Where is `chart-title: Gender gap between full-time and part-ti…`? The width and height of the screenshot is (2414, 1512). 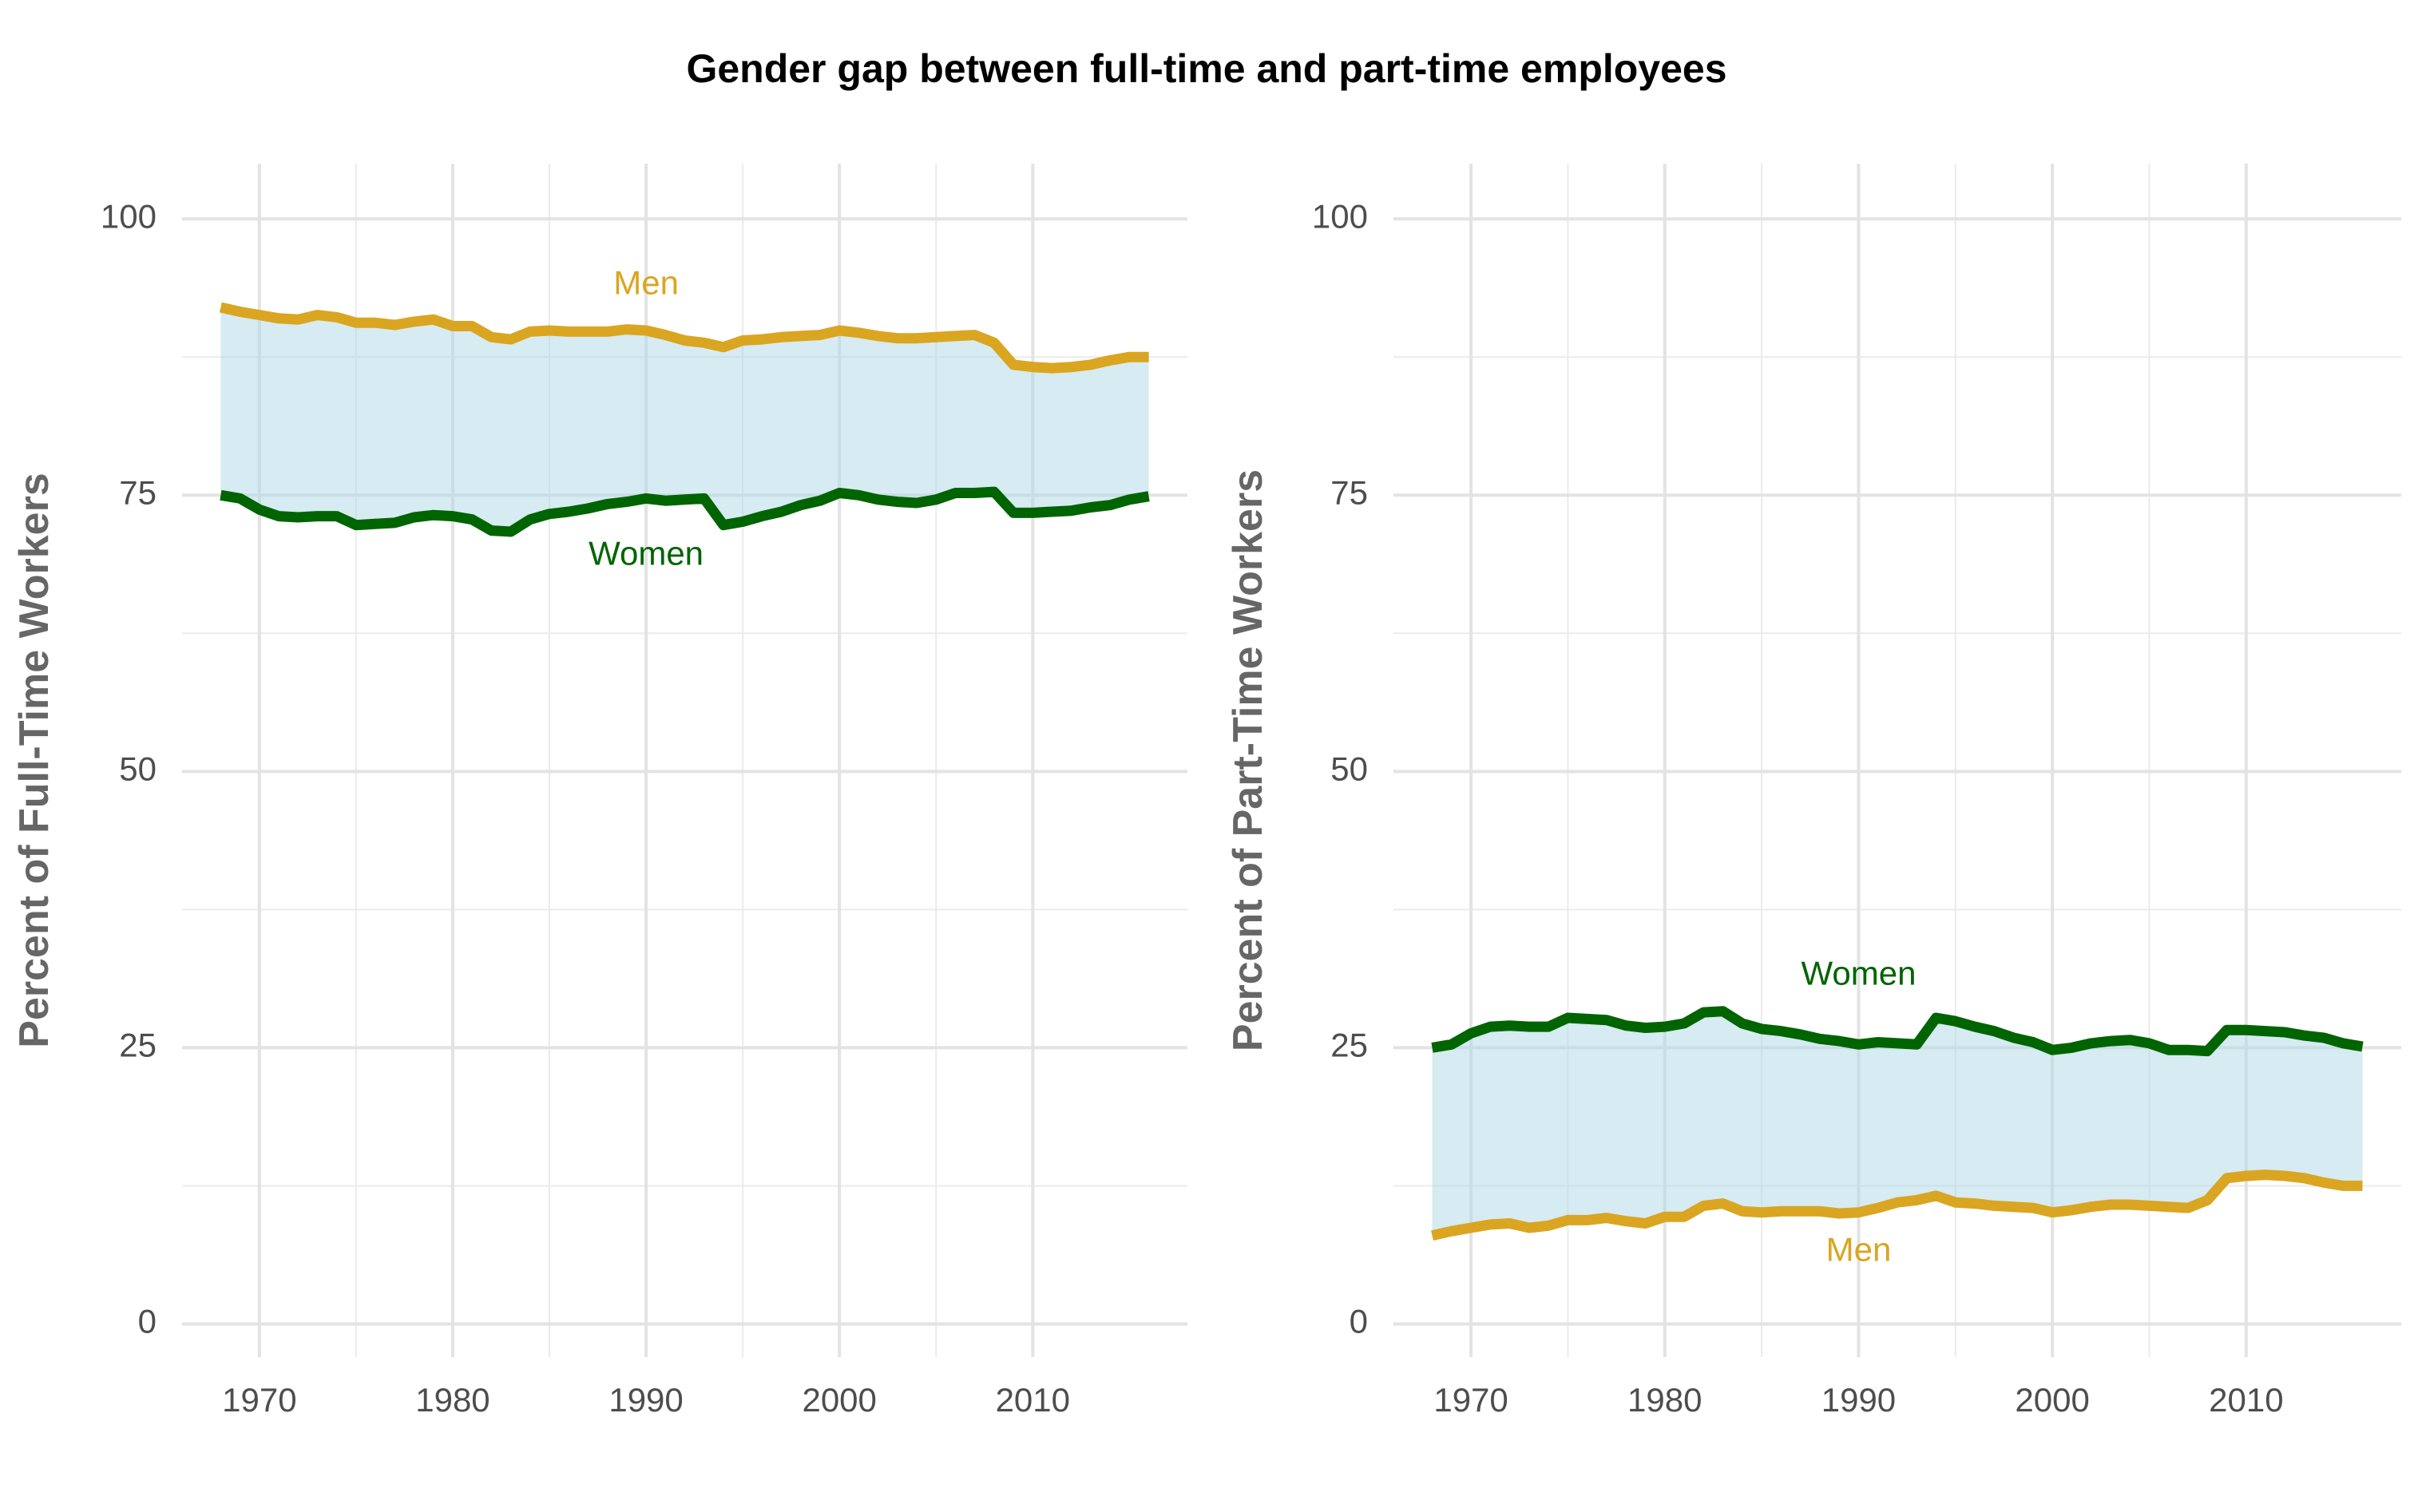 chart-title: Gender gap between full-time and part-ti… is located at coordinates (1206, 68).